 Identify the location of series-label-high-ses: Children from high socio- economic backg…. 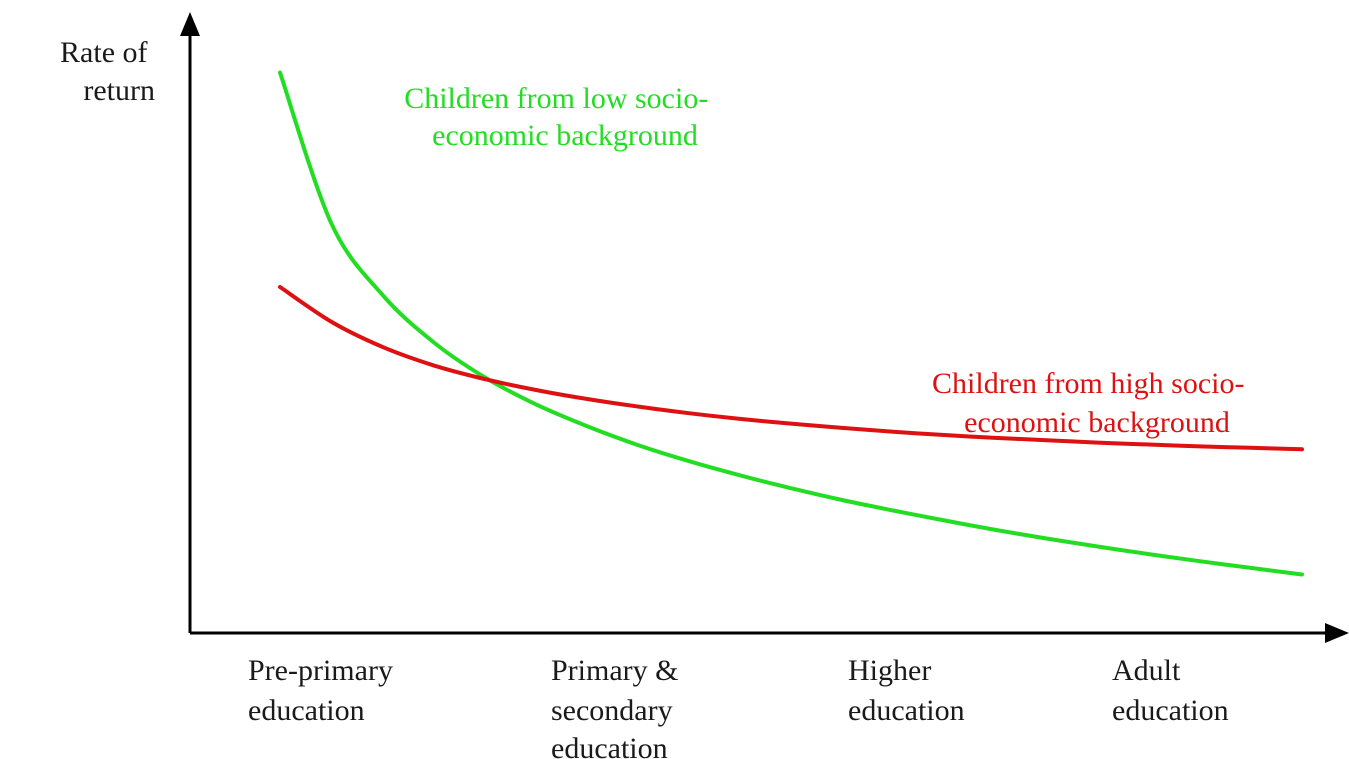
(1092, 403).